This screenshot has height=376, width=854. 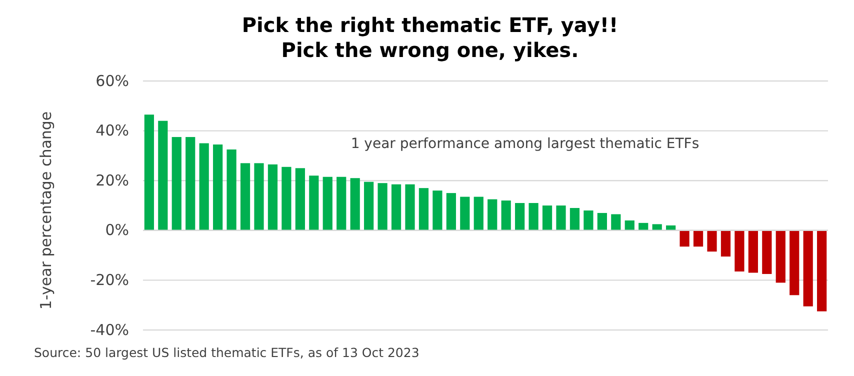 What do you see at coordinates (117, 230) in the screenshot?
I see `y-tick-label: 0%` at bounding box center [117, 230].